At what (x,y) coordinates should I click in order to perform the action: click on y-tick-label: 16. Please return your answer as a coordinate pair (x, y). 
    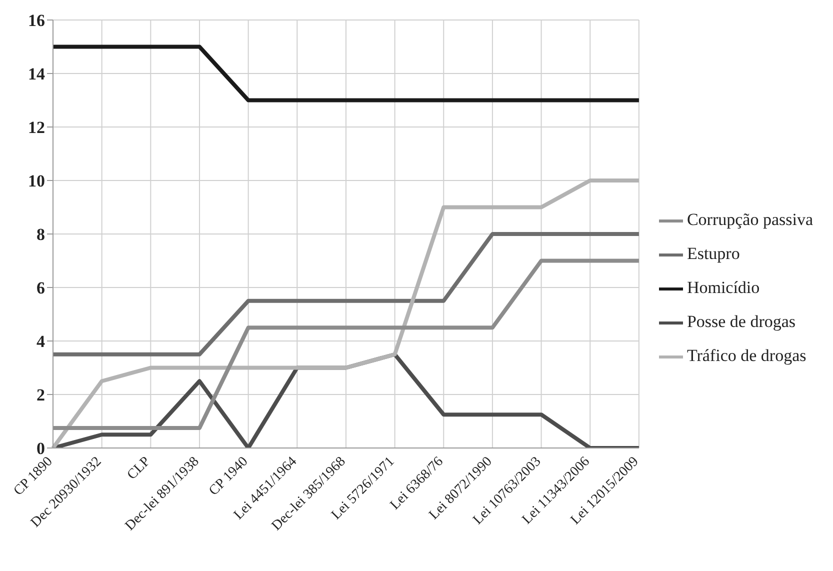
    Looking at the image, I should click on (36, 20).